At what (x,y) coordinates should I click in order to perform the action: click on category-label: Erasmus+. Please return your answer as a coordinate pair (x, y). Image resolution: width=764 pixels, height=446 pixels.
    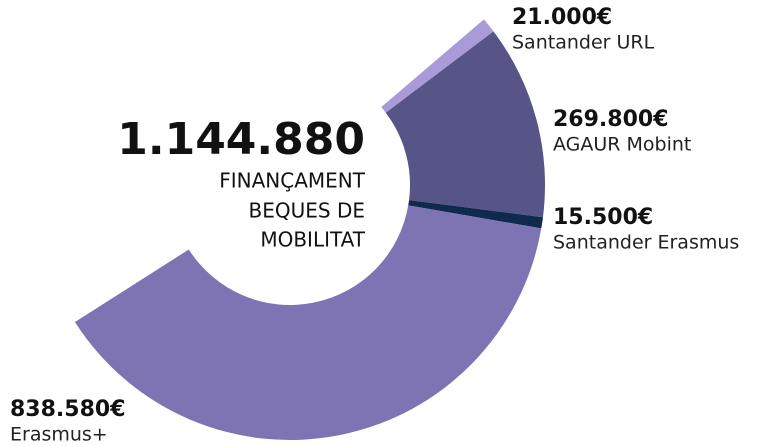
    Looking at the image, I should click on (59, 435).